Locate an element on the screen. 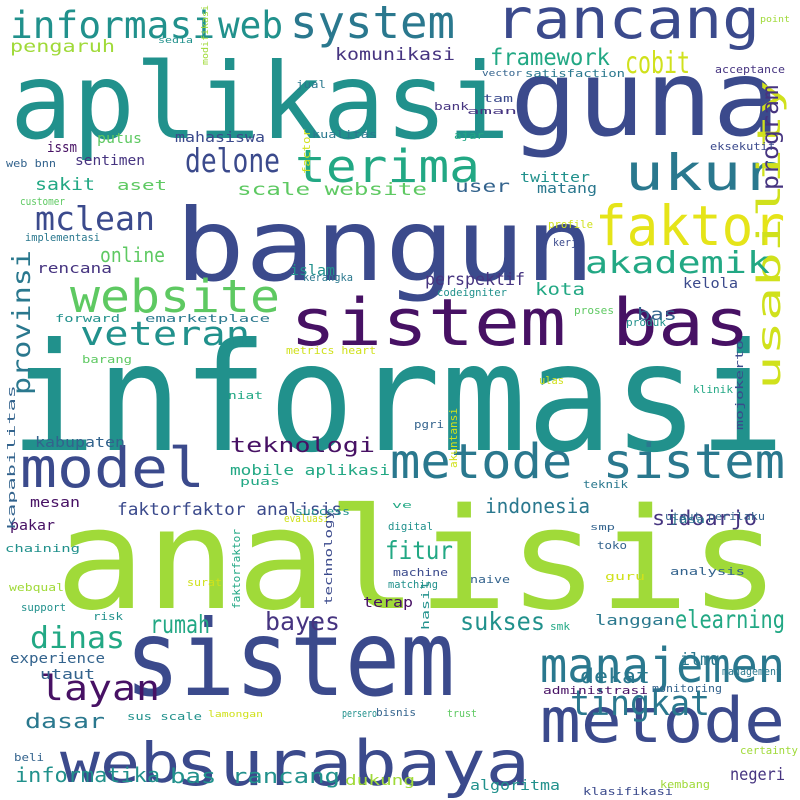 The width and height of the screenshot is (800, 800). word-rancang: rancang is located at coordinates (627, 25).